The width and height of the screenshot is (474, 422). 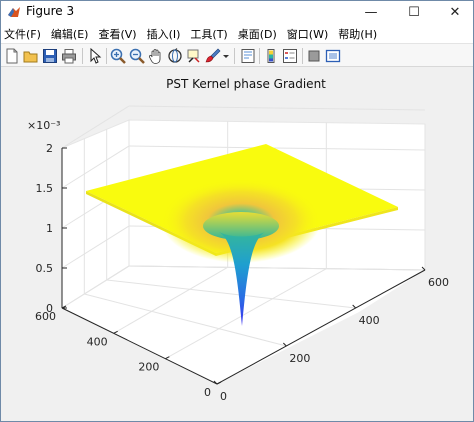 I want to click on z-tick-label: 1, so click(x=49, y=228).